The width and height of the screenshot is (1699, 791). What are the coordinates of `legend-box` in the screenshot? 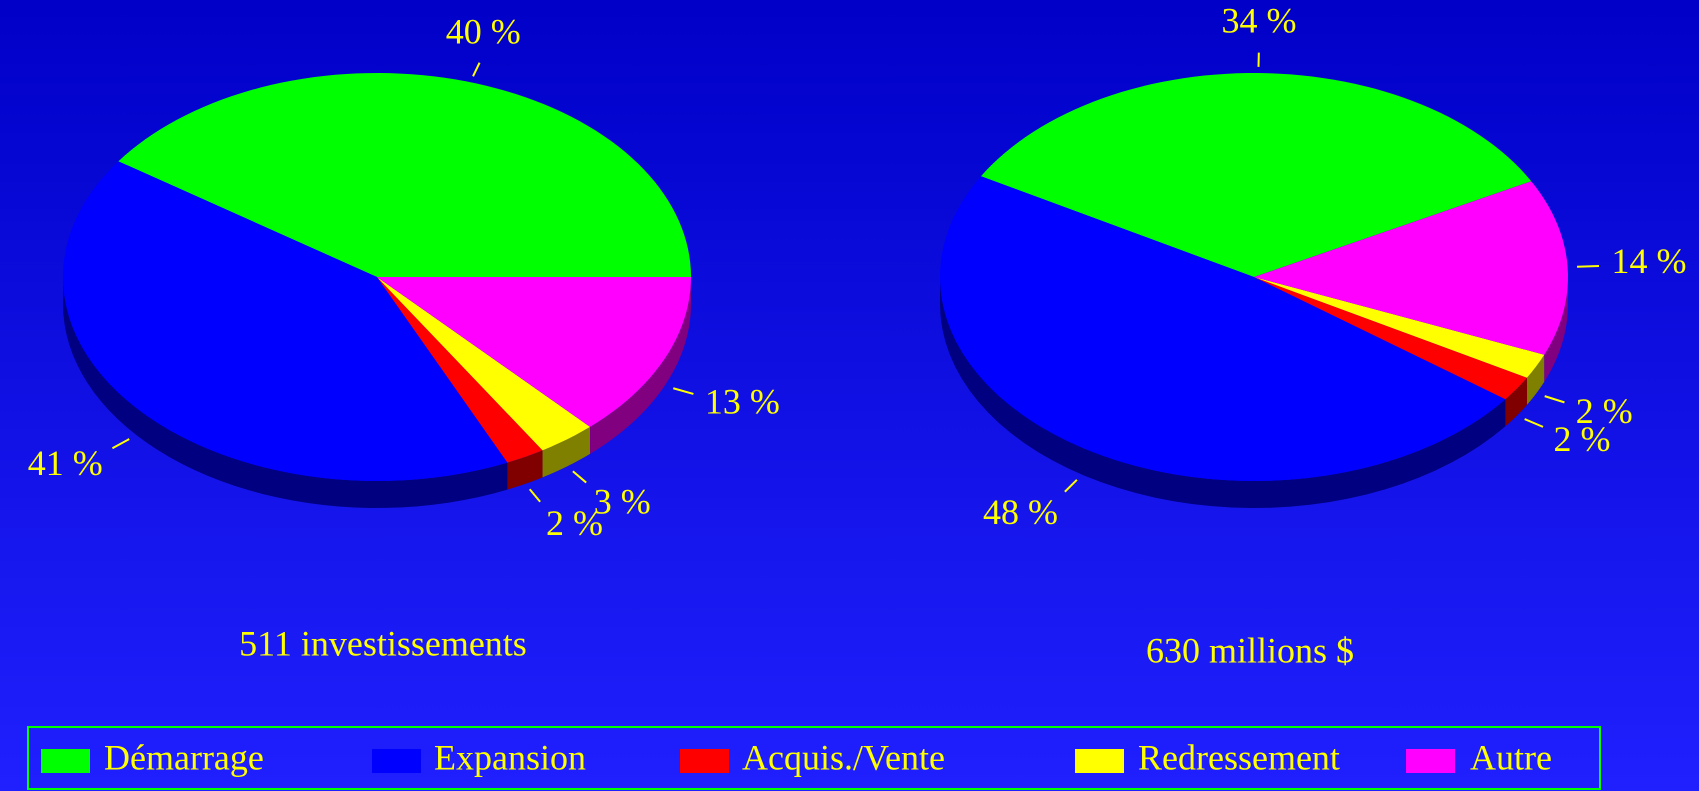 It's located at (814, 758).